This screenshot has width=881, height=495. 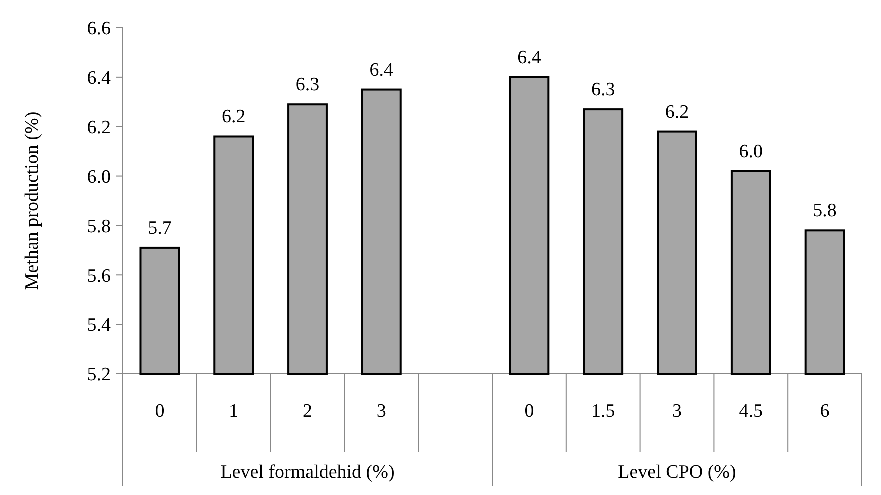 What do you see at coordinates (677, 472) in the screenshot?
I see `text: Level CPO (%)` at bounding box center [677, 472].